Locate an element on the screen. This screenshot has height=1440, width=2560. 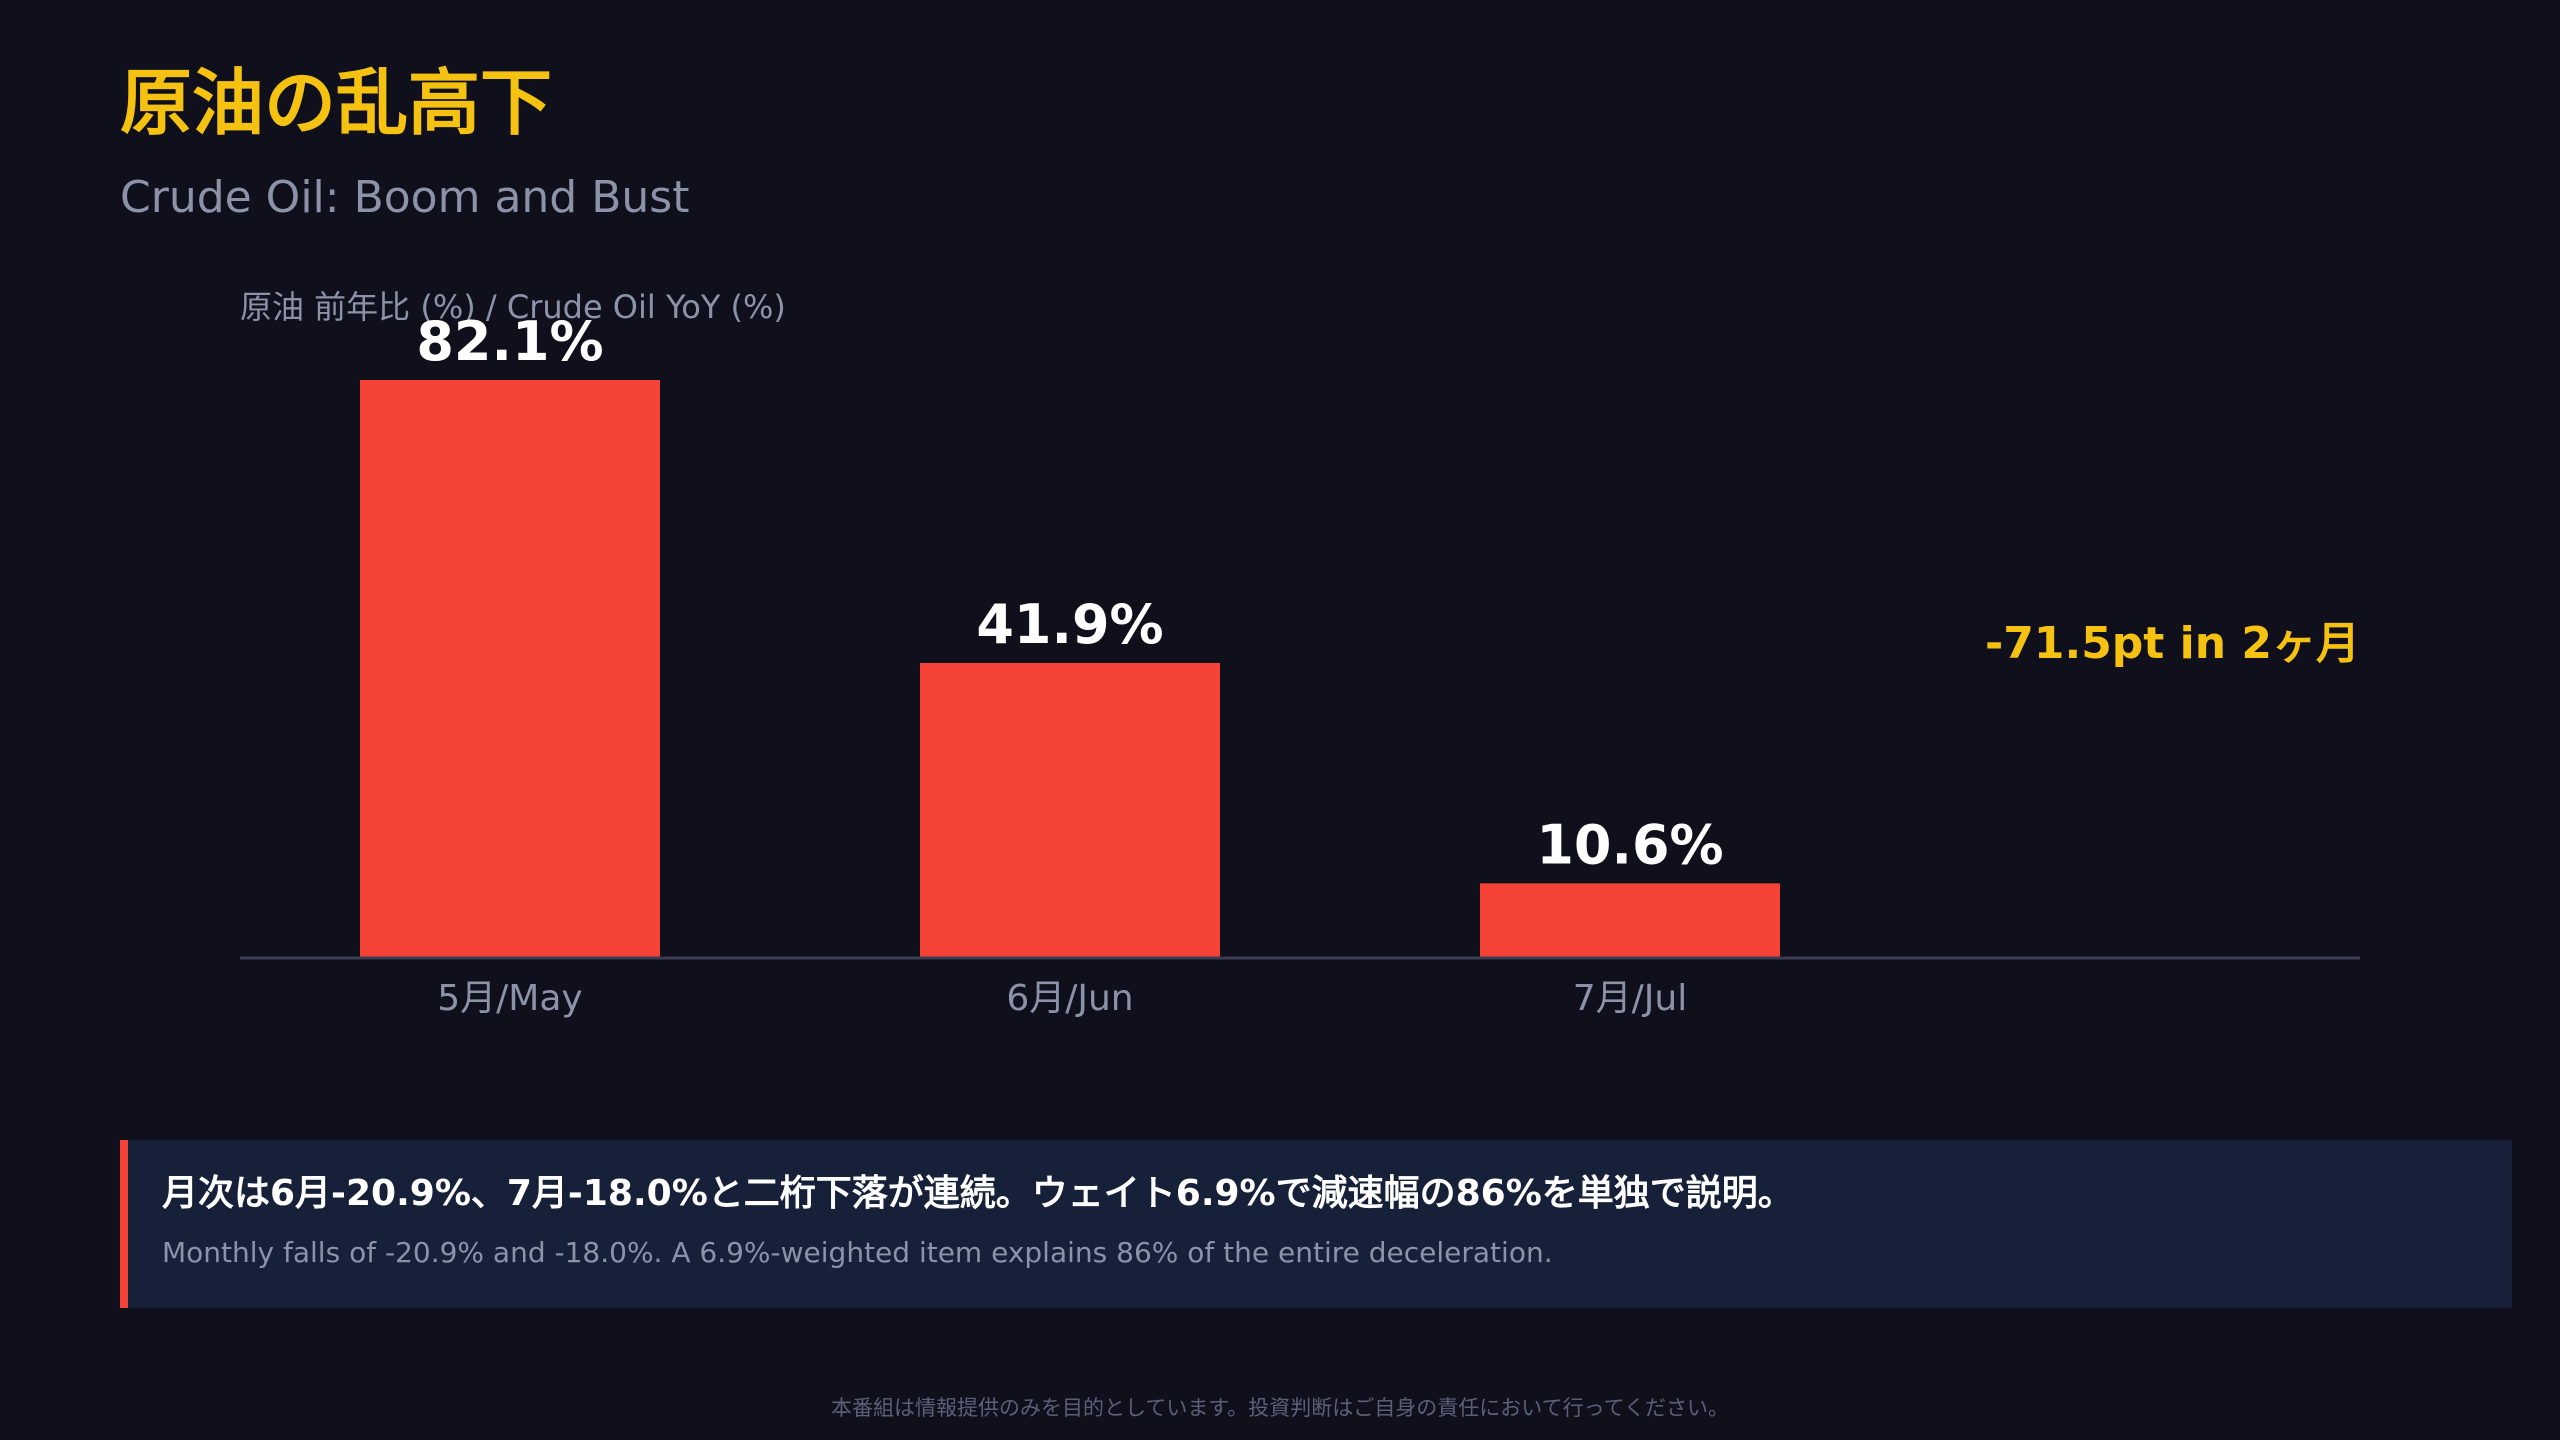
category-label-3: 7月/Jul is located at coordinates (1630, 998).